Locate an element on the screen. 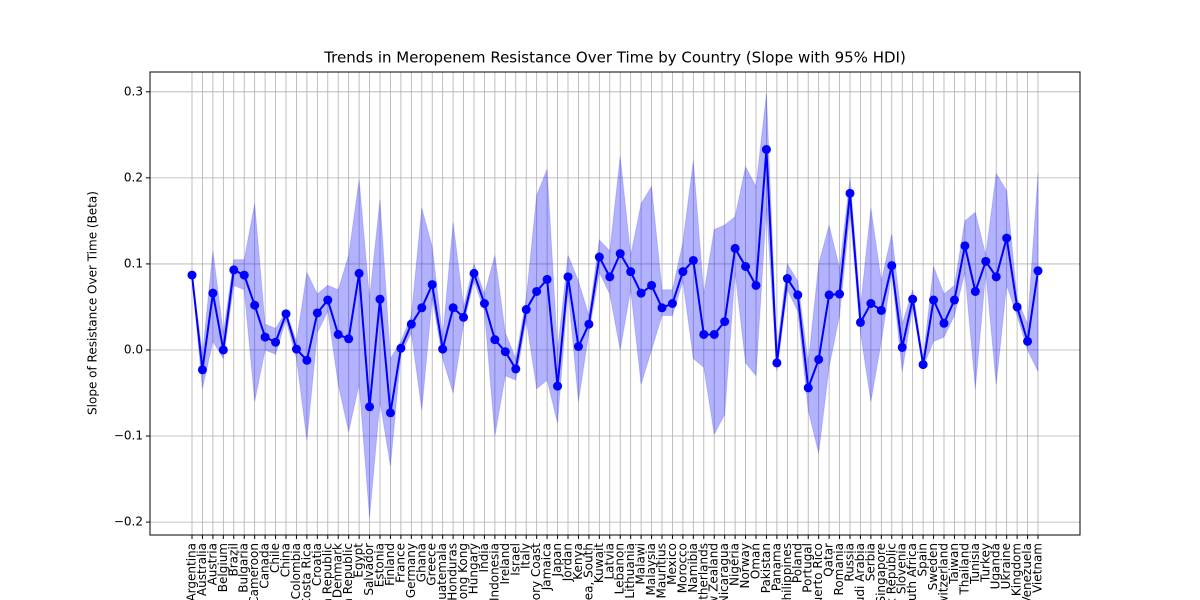  x-tick-label: Denmark is located at coordinates (338, 570).